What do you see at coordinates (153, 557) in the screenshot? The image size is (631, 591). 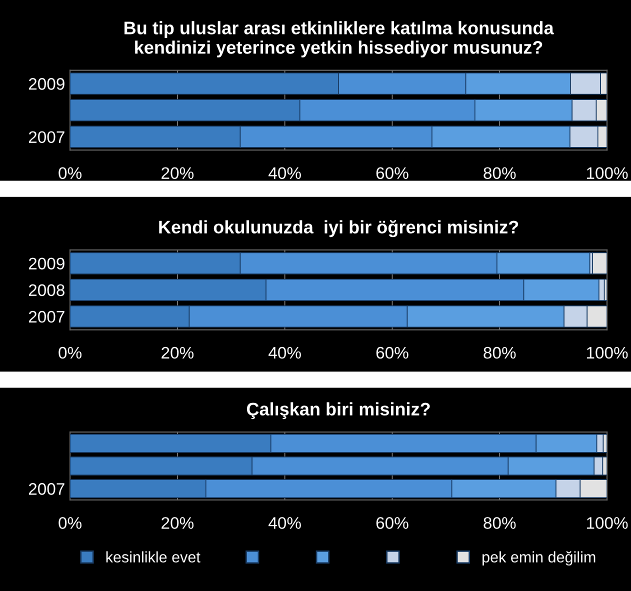 I see `legend-label: kesinlikle evet` at bounding box center [153, 557].